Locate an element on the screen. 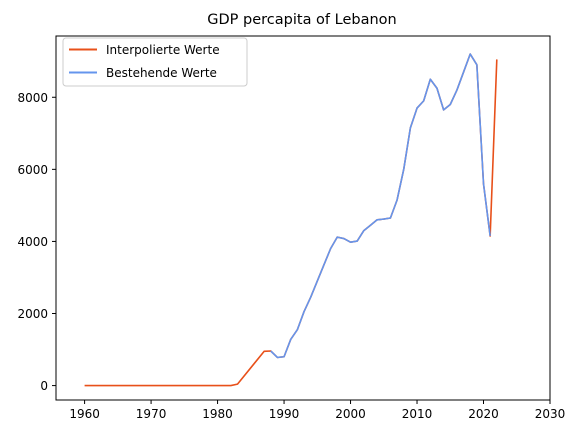 The width and height of the screenshot is (578, 435). y-tick-label: 4000 is located at coordinates (32, 242).